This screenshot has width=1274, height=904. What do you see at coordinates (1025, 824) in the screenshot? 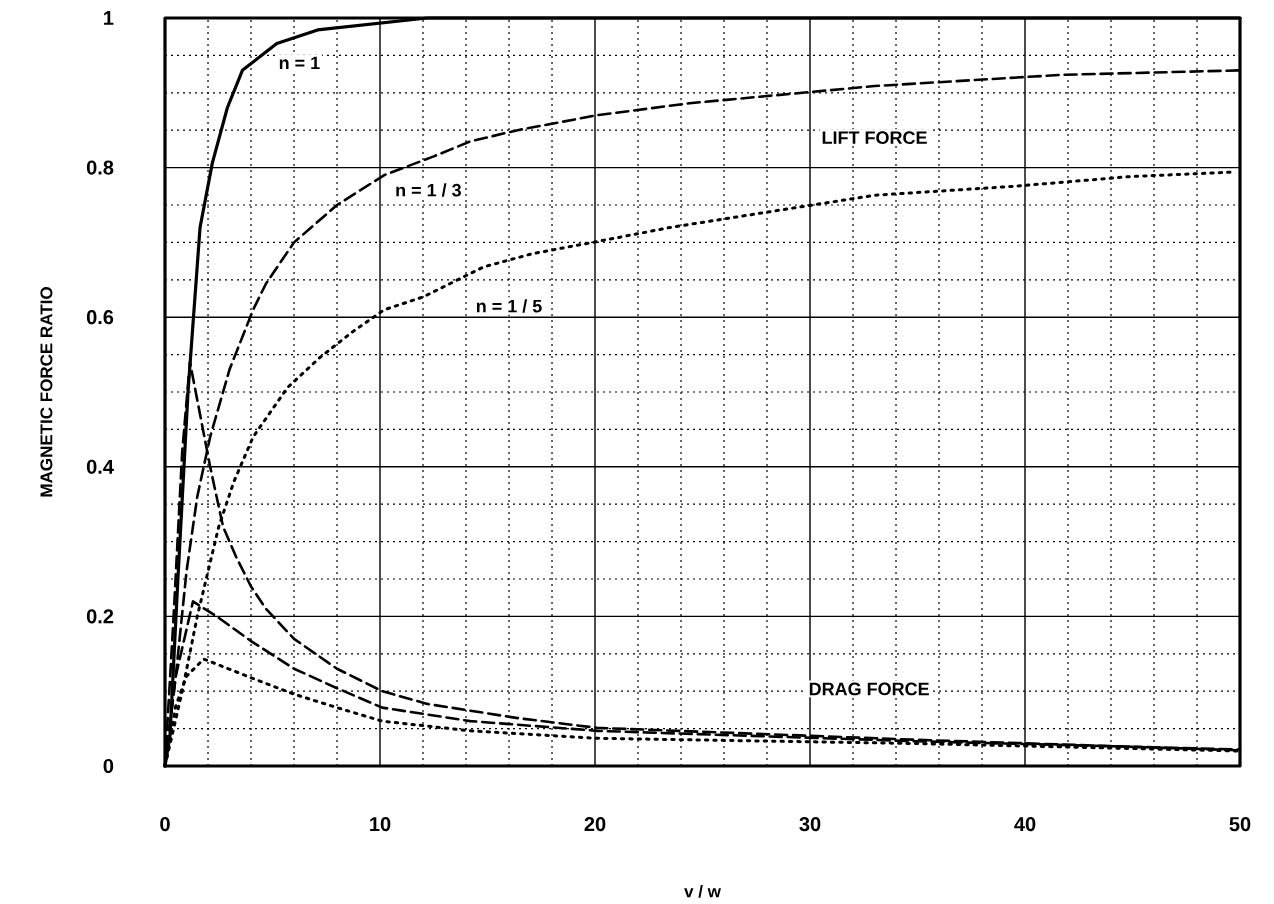
I see `x-tick-label: 40` at bounding box center [1025, 824].